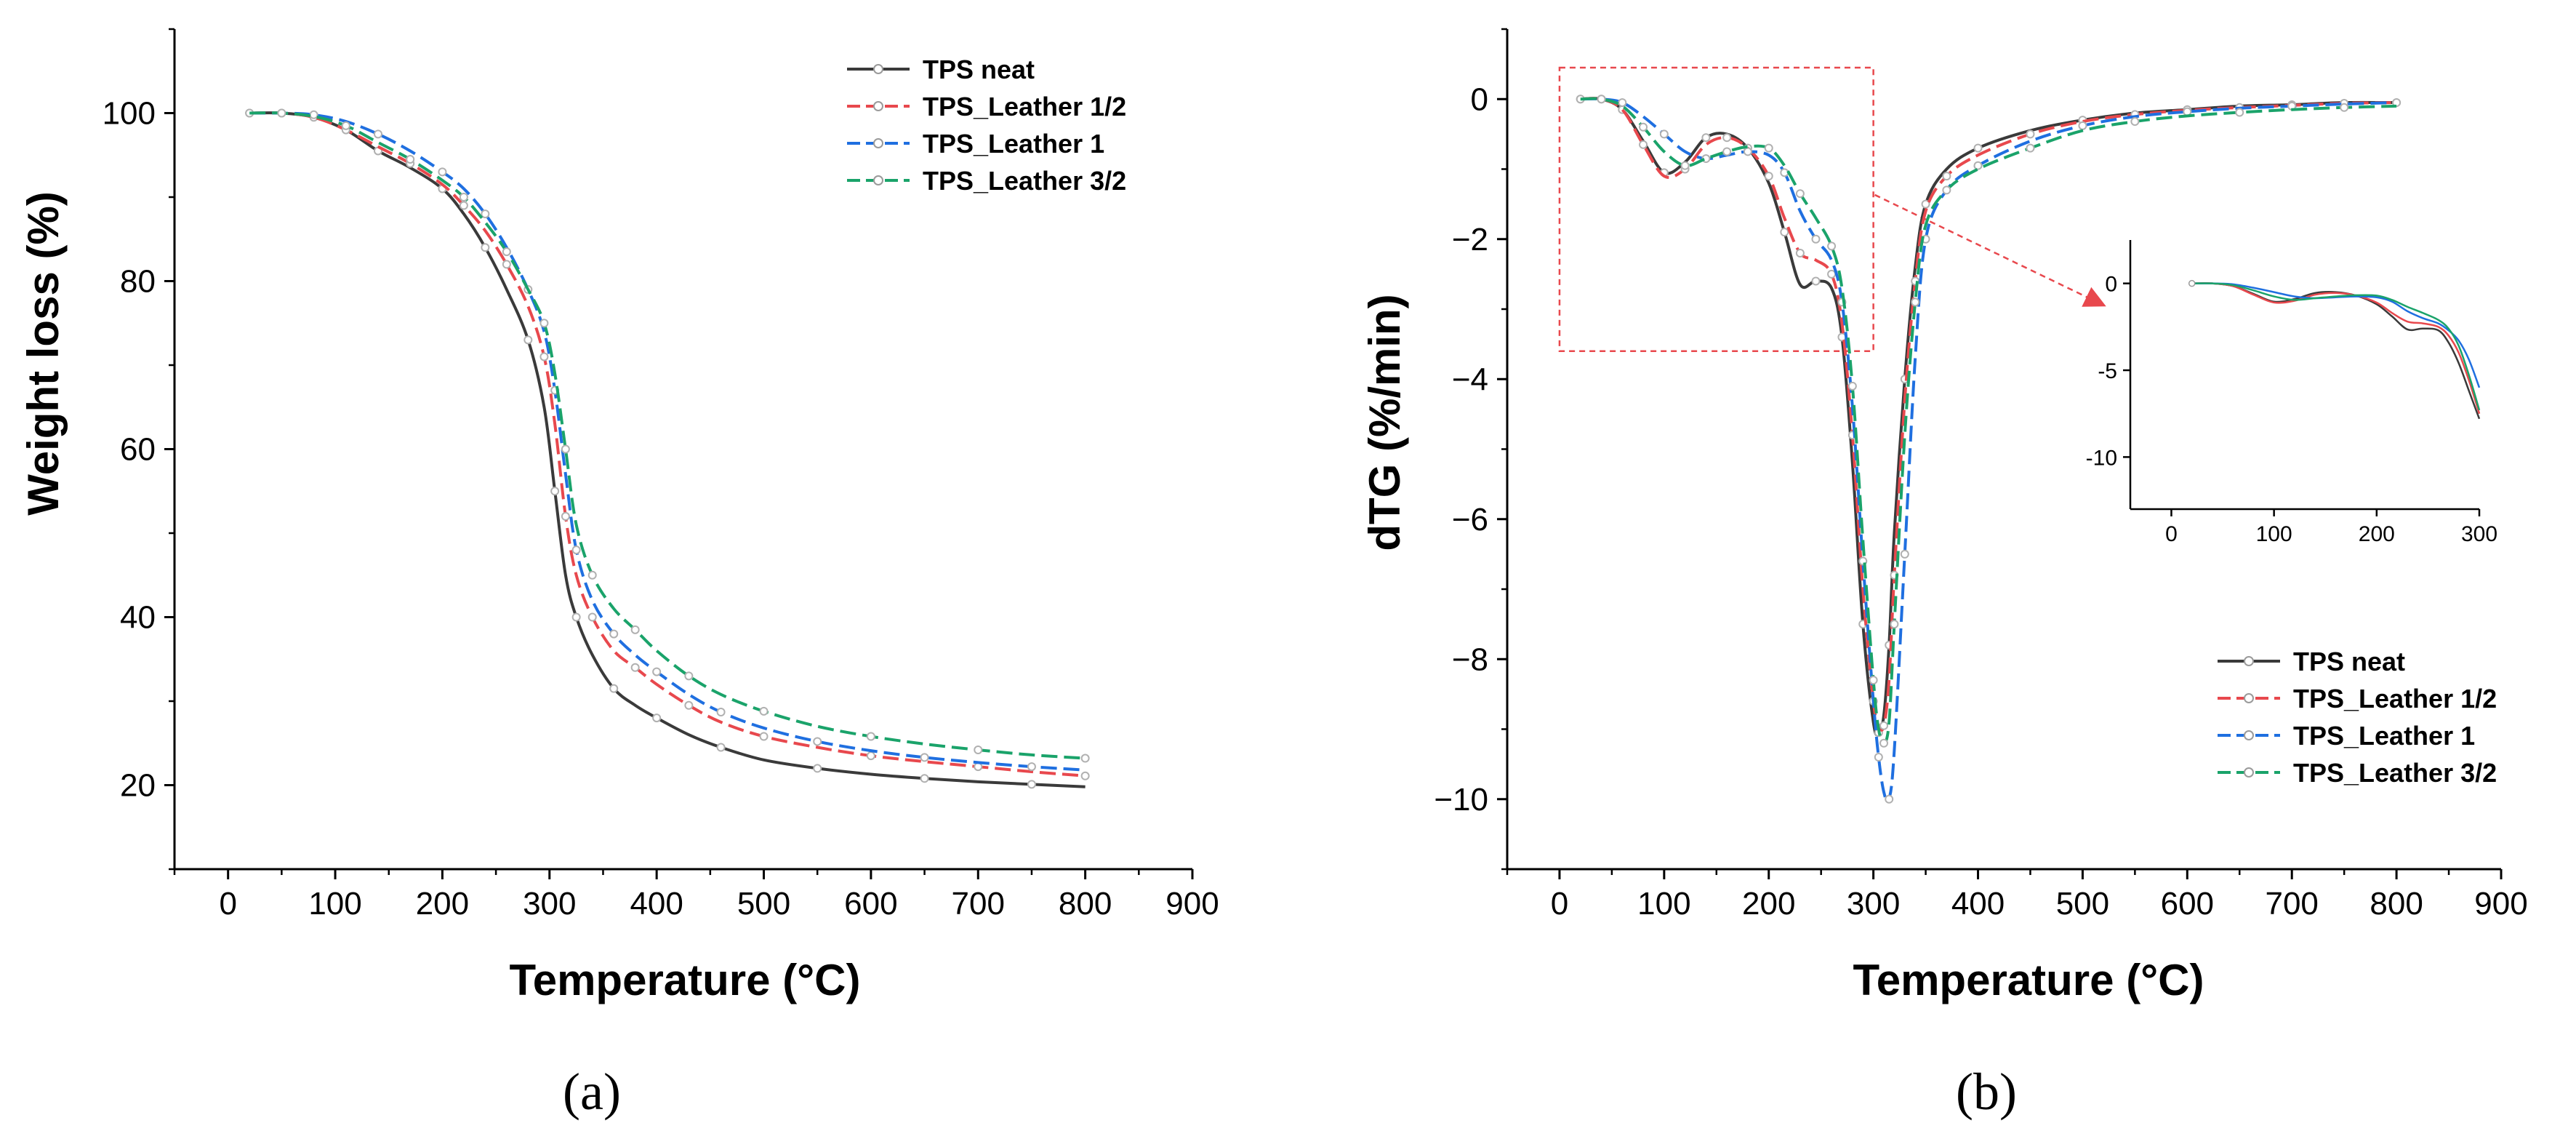 The height and width of the screenshot is (1131, 2576). What do you see at coordinates (979, 69) in the screenshot?
I see `legend-label-tps-neat: TPS neat` at bounding box center [979, 69].